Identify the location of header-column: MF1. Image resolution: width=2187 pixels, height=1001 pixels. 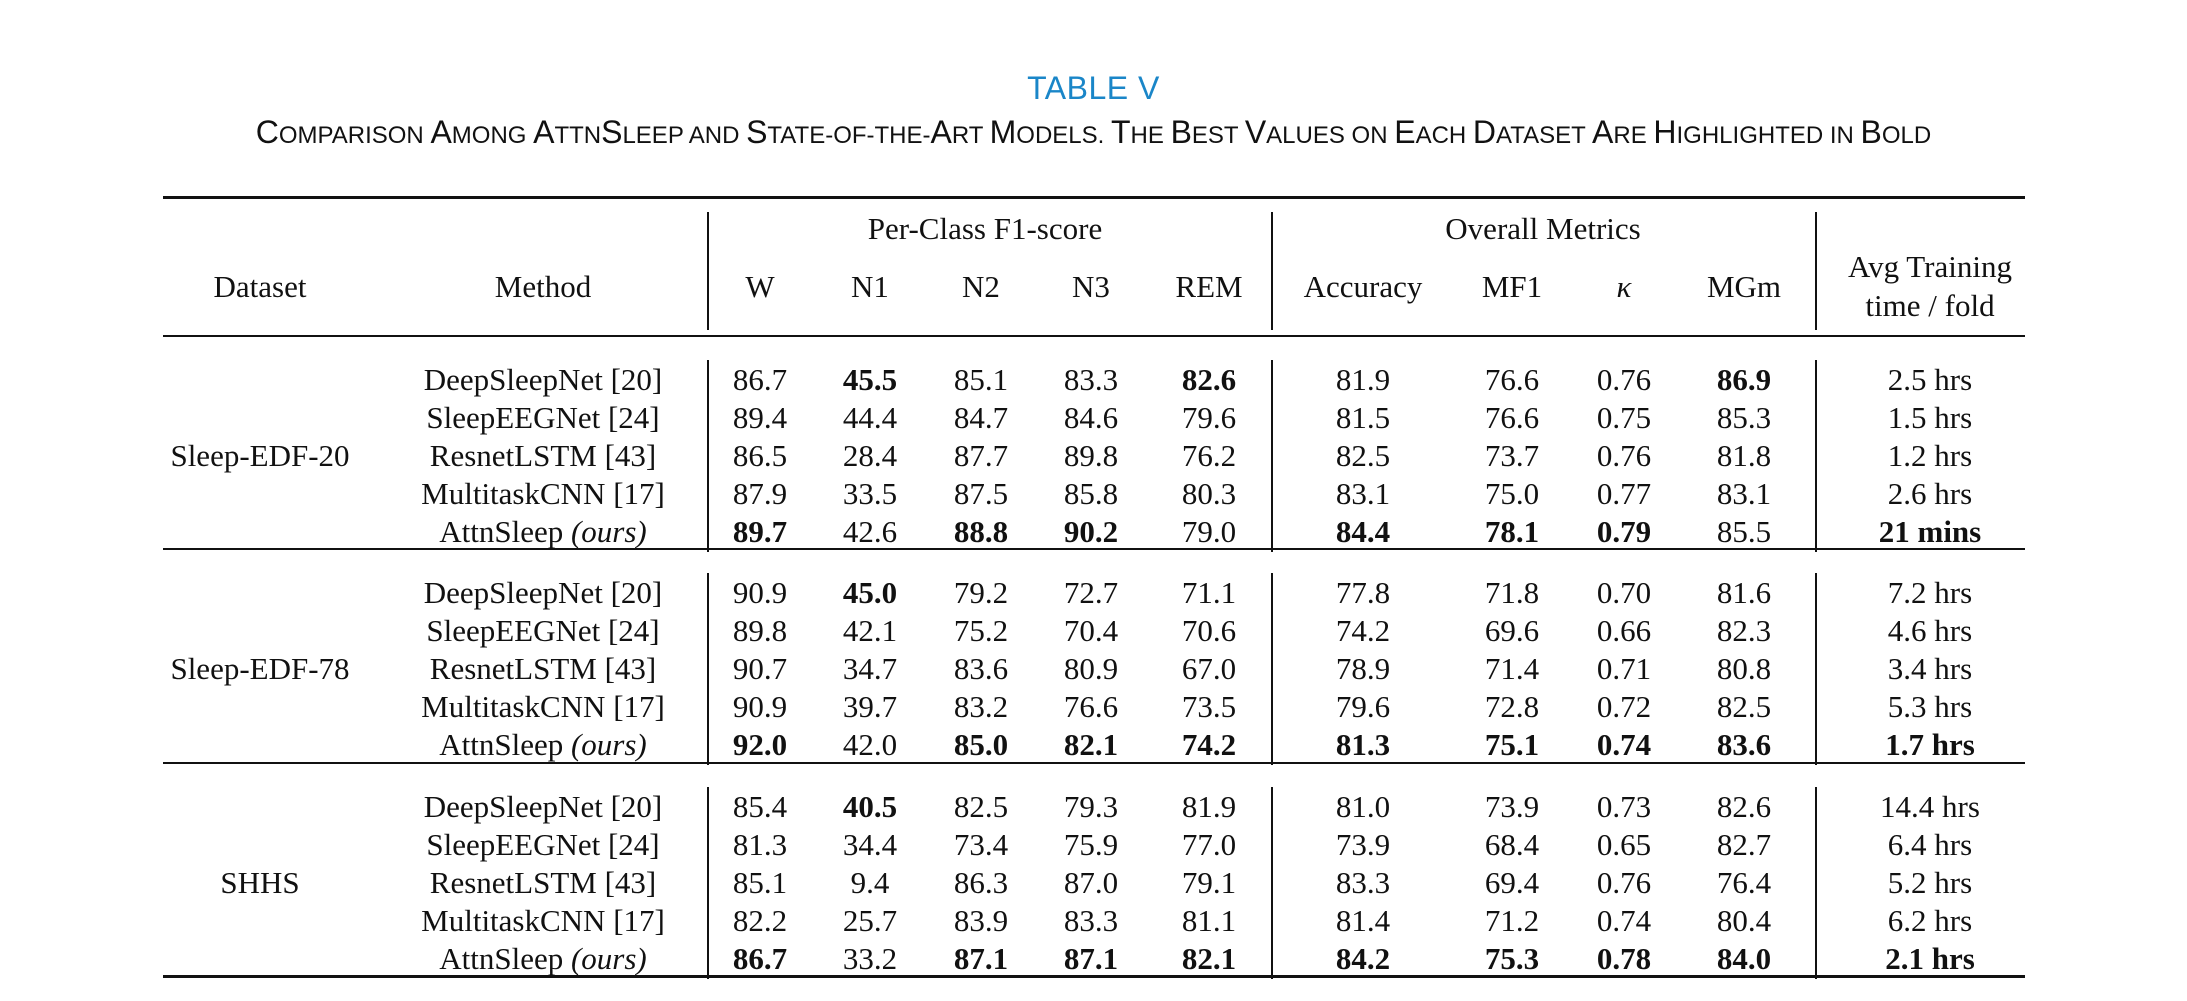
(1512, 286).